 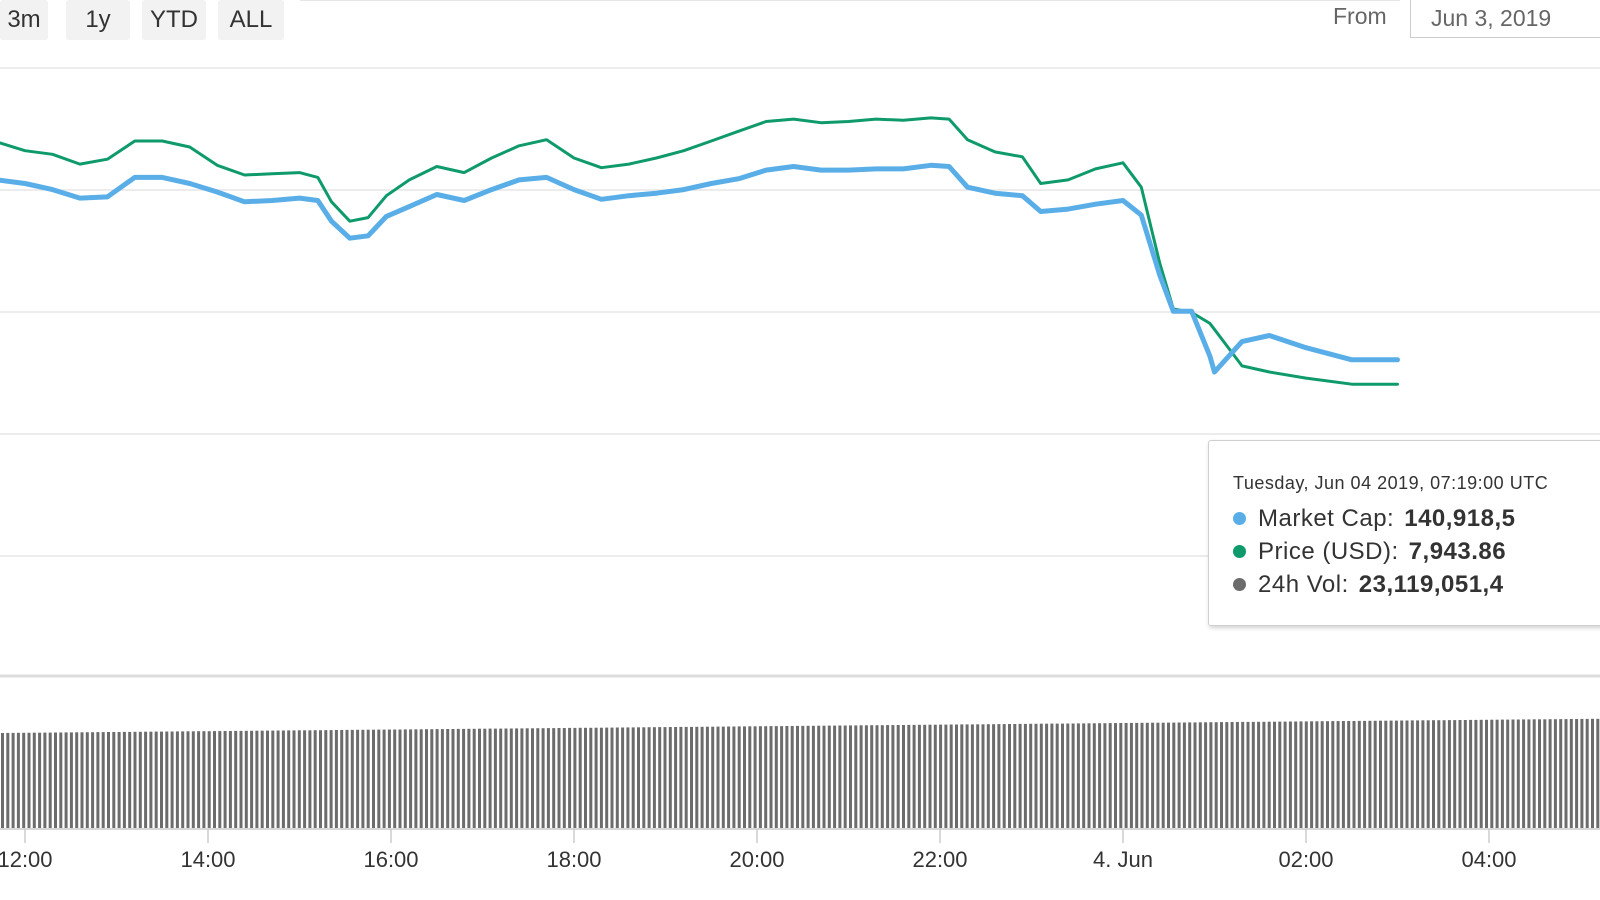 What do you see at coordinates (251, 20) in the screenshot?
I see `range-all-button: ALL` at bounding box center [251, 20].